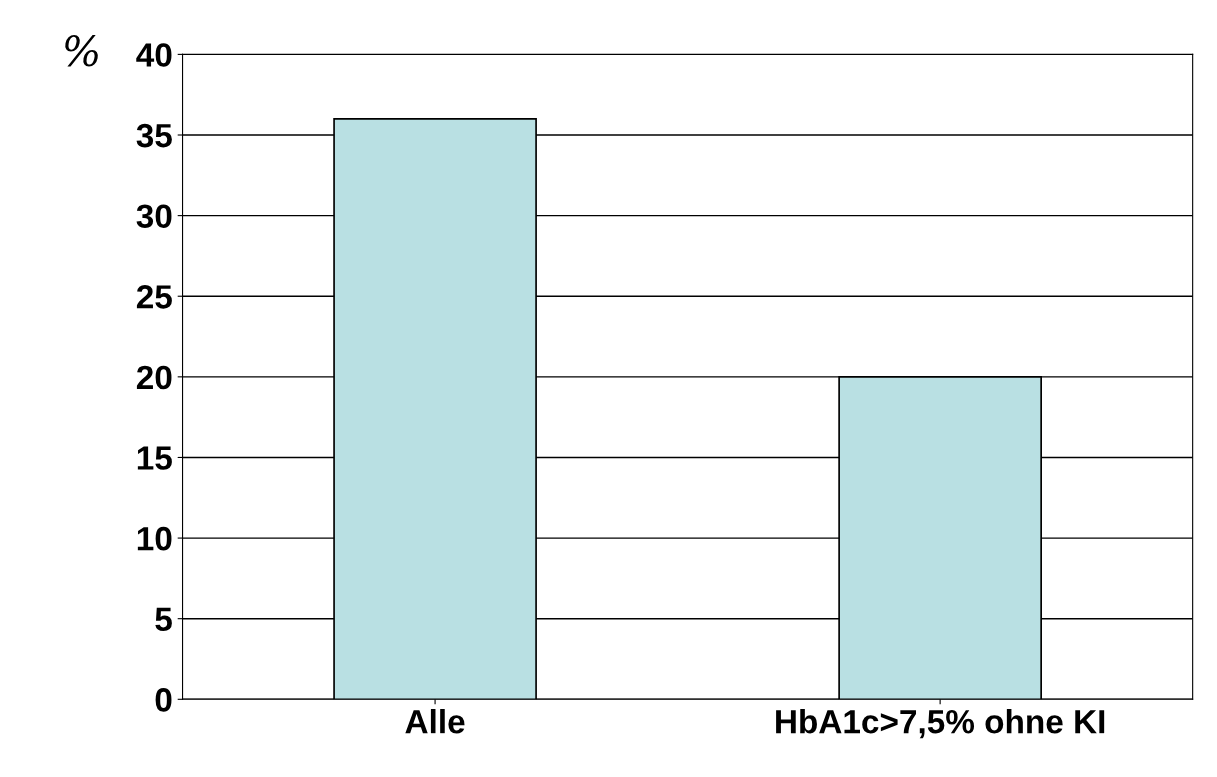 This screenshot has height=777, width=1217. I want to click on x-tick-label: HbA1c>7,5% ohne KI, so click(940, 724).